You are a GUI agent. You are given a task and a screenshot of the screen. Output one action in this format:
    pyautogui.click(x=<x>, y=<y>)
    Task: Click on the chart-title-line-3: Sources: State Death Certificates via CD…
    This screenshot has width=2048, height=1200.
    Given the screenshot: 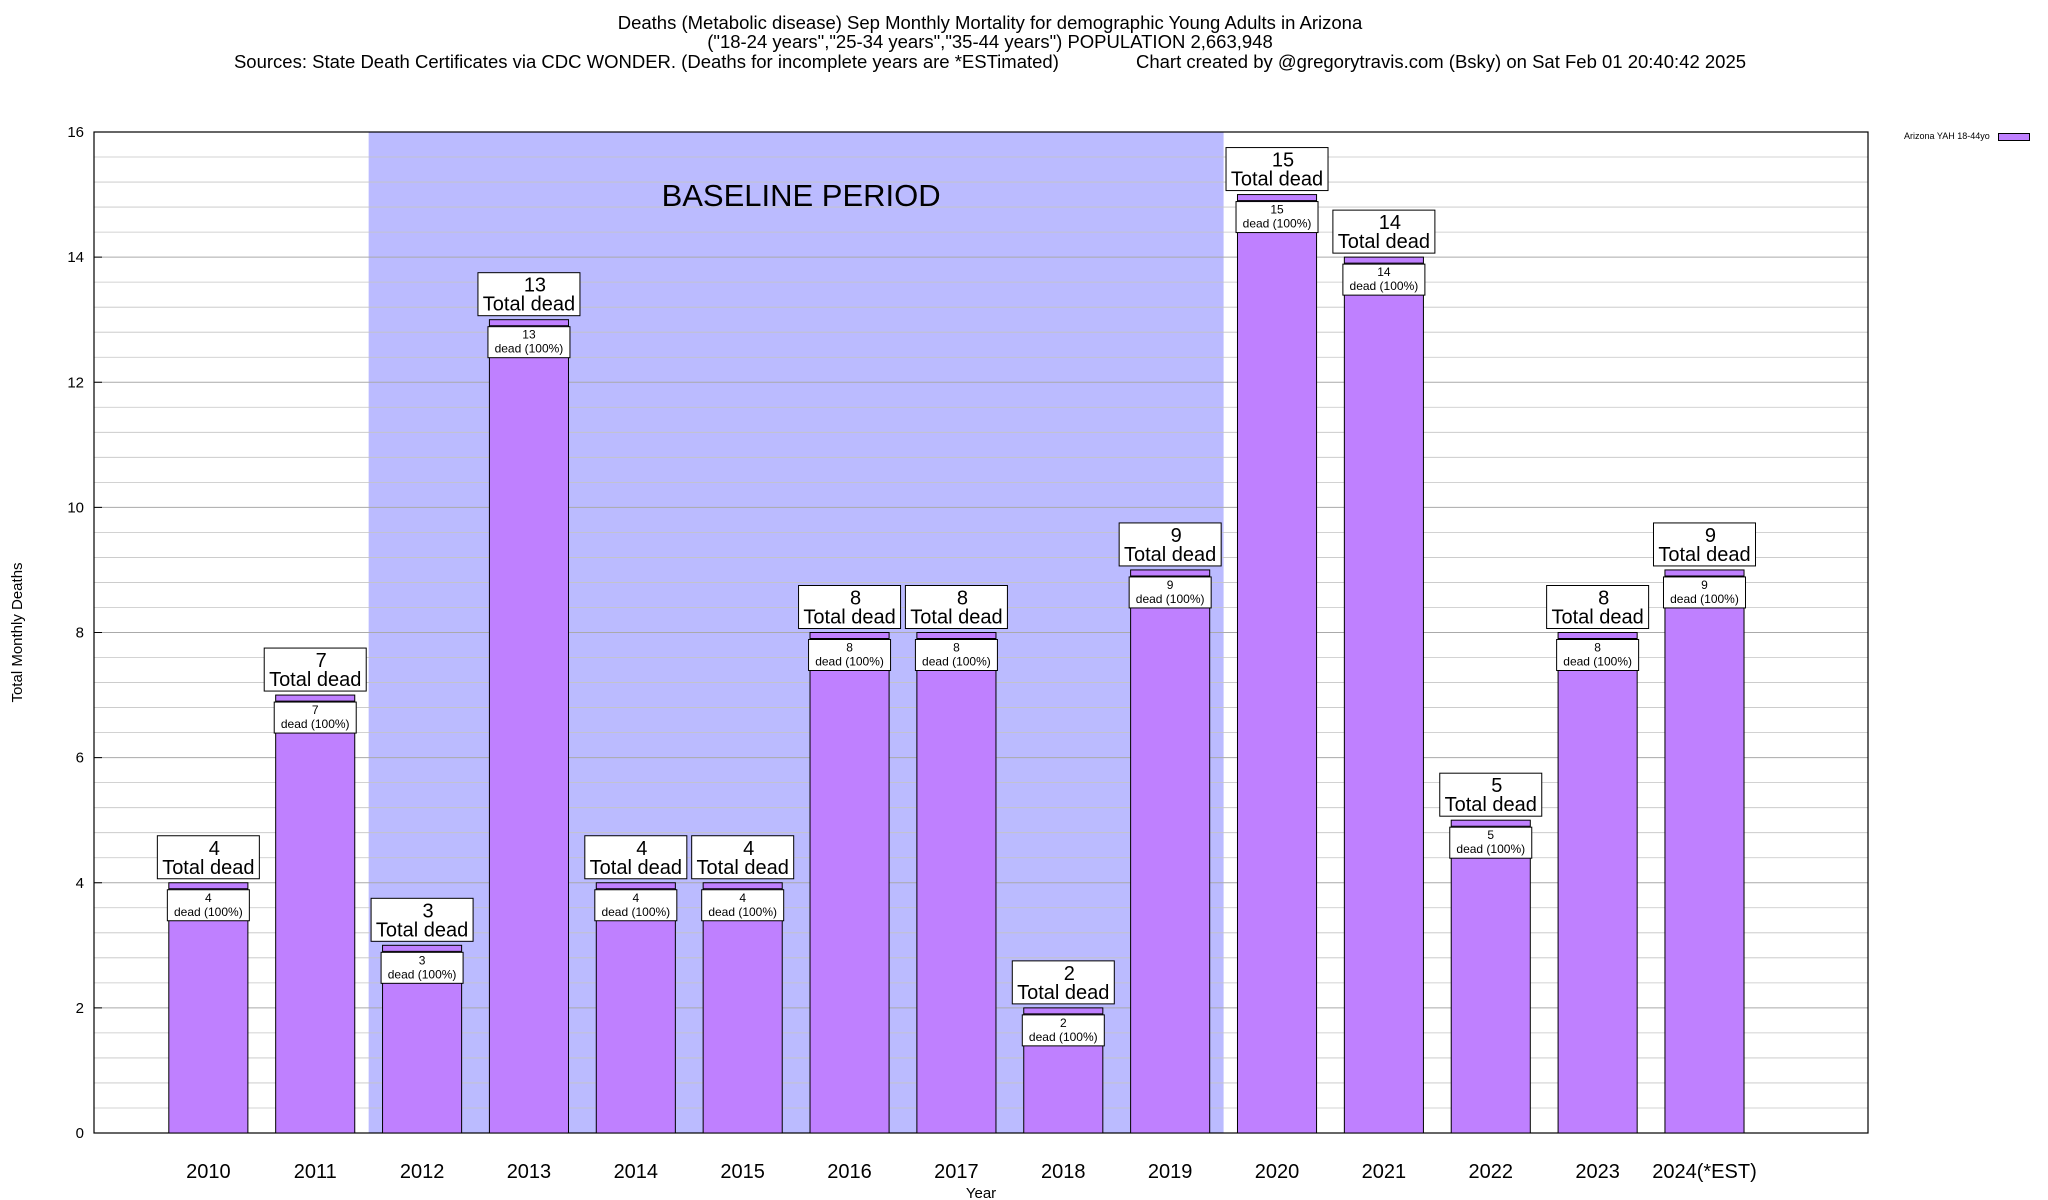 What is the action you would take?
    pyautogui.click(x=990, y=61)
    